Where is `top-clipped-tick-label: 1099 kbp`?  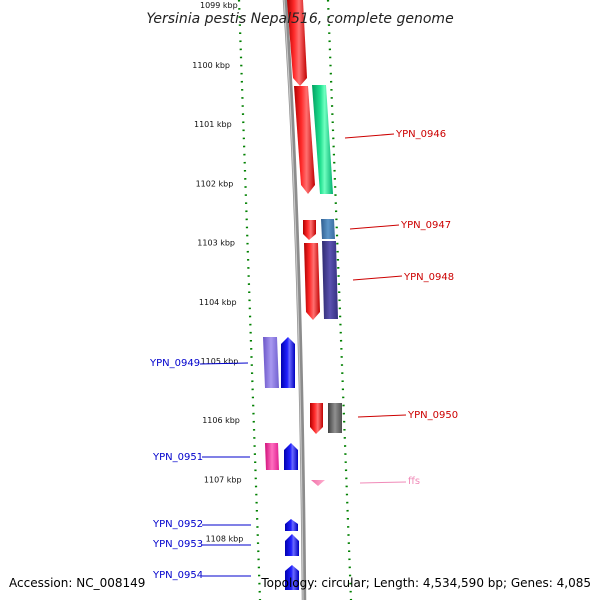 top-clipped-tick-label: 1099 kbp is located at coordinates (219, 5).